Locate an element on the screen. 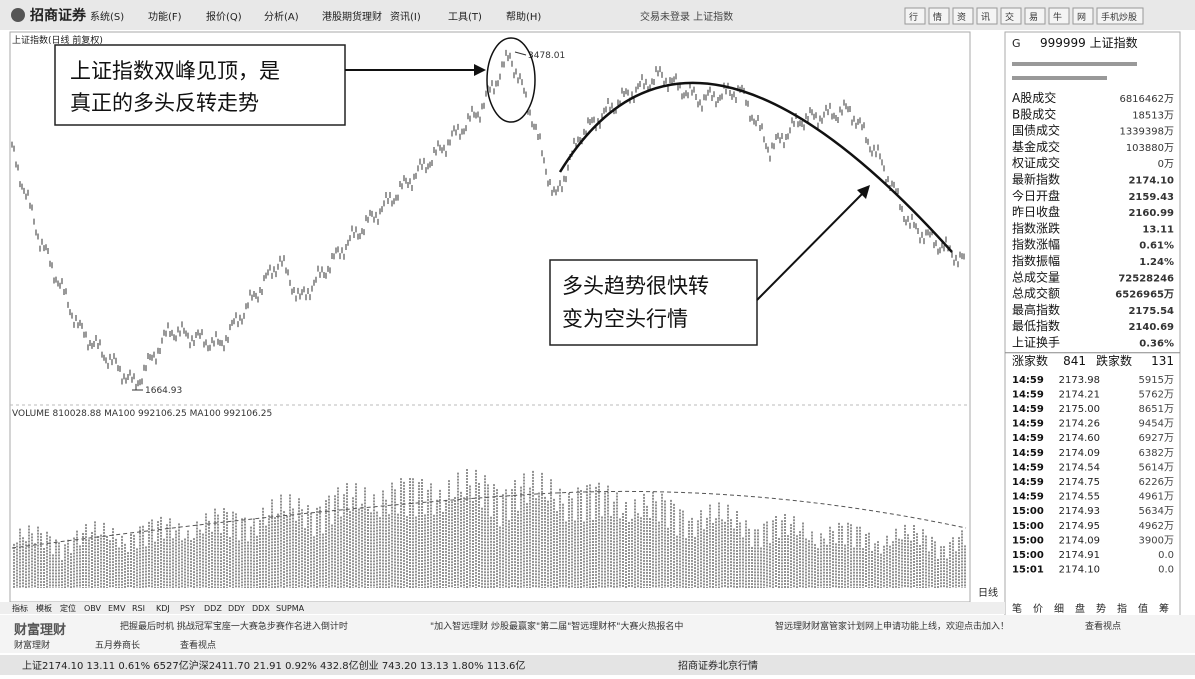 Image resolution: width=1195 pixels, height=679 pixels. news-sub: 查看视点 is located at coordinates (198, 645).